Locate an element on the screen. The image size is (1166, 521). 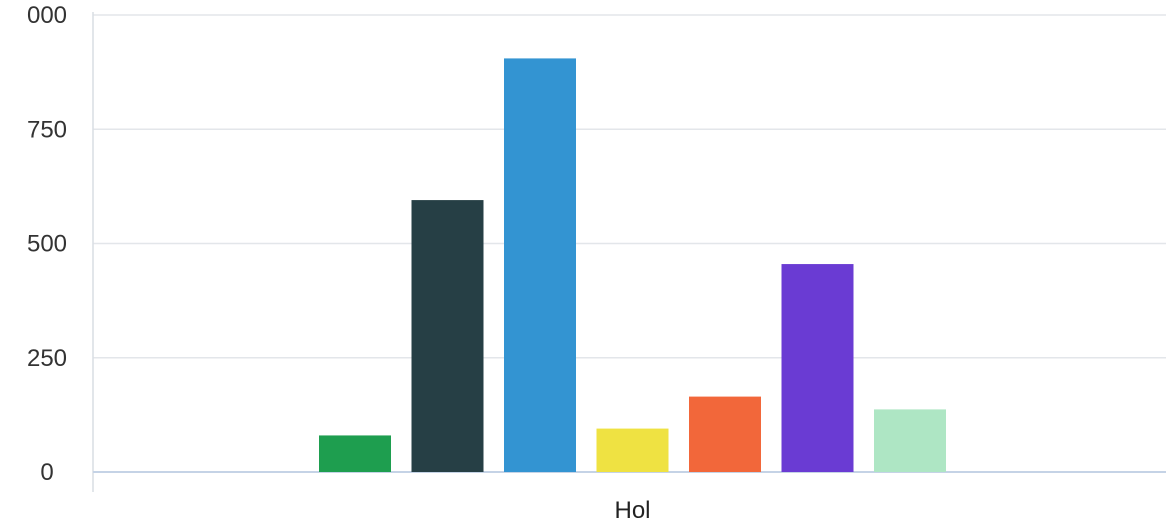
y-tick-label: 500 is located at coordinates (47, 244).